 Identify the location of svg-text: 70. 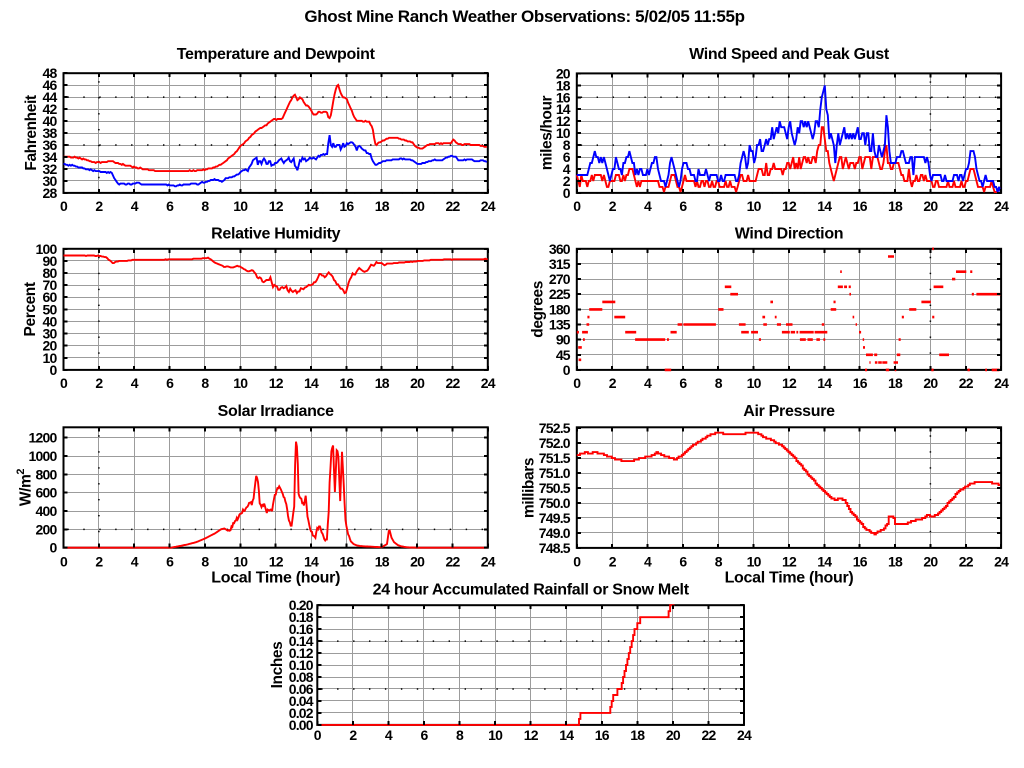
(50, 285).